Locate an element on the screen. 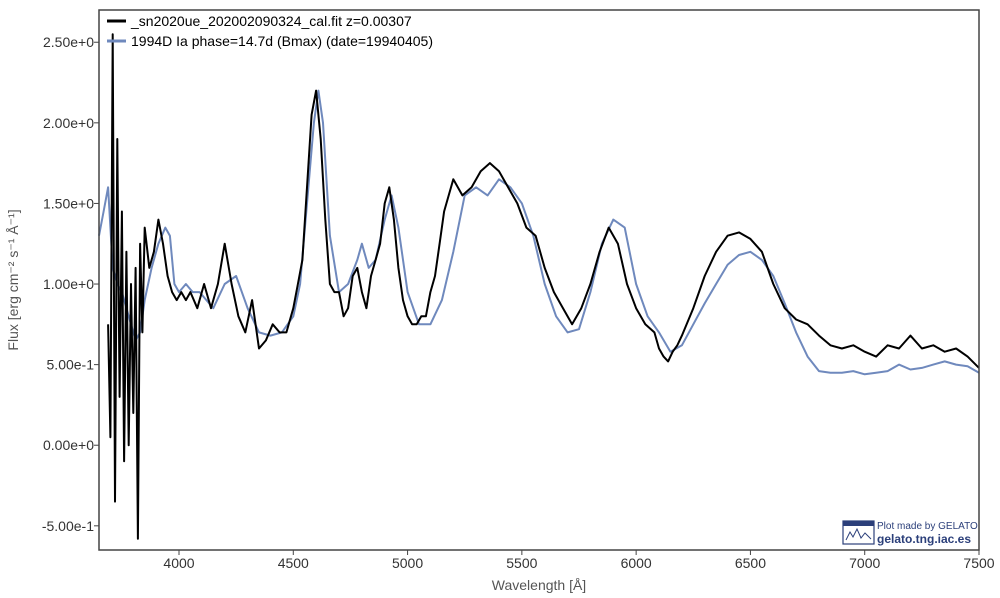 The height and width of the screenshot is (598, 1000). gelato-credit-line2: gelato.tng.iac.es is located at coordinates (924, 539).